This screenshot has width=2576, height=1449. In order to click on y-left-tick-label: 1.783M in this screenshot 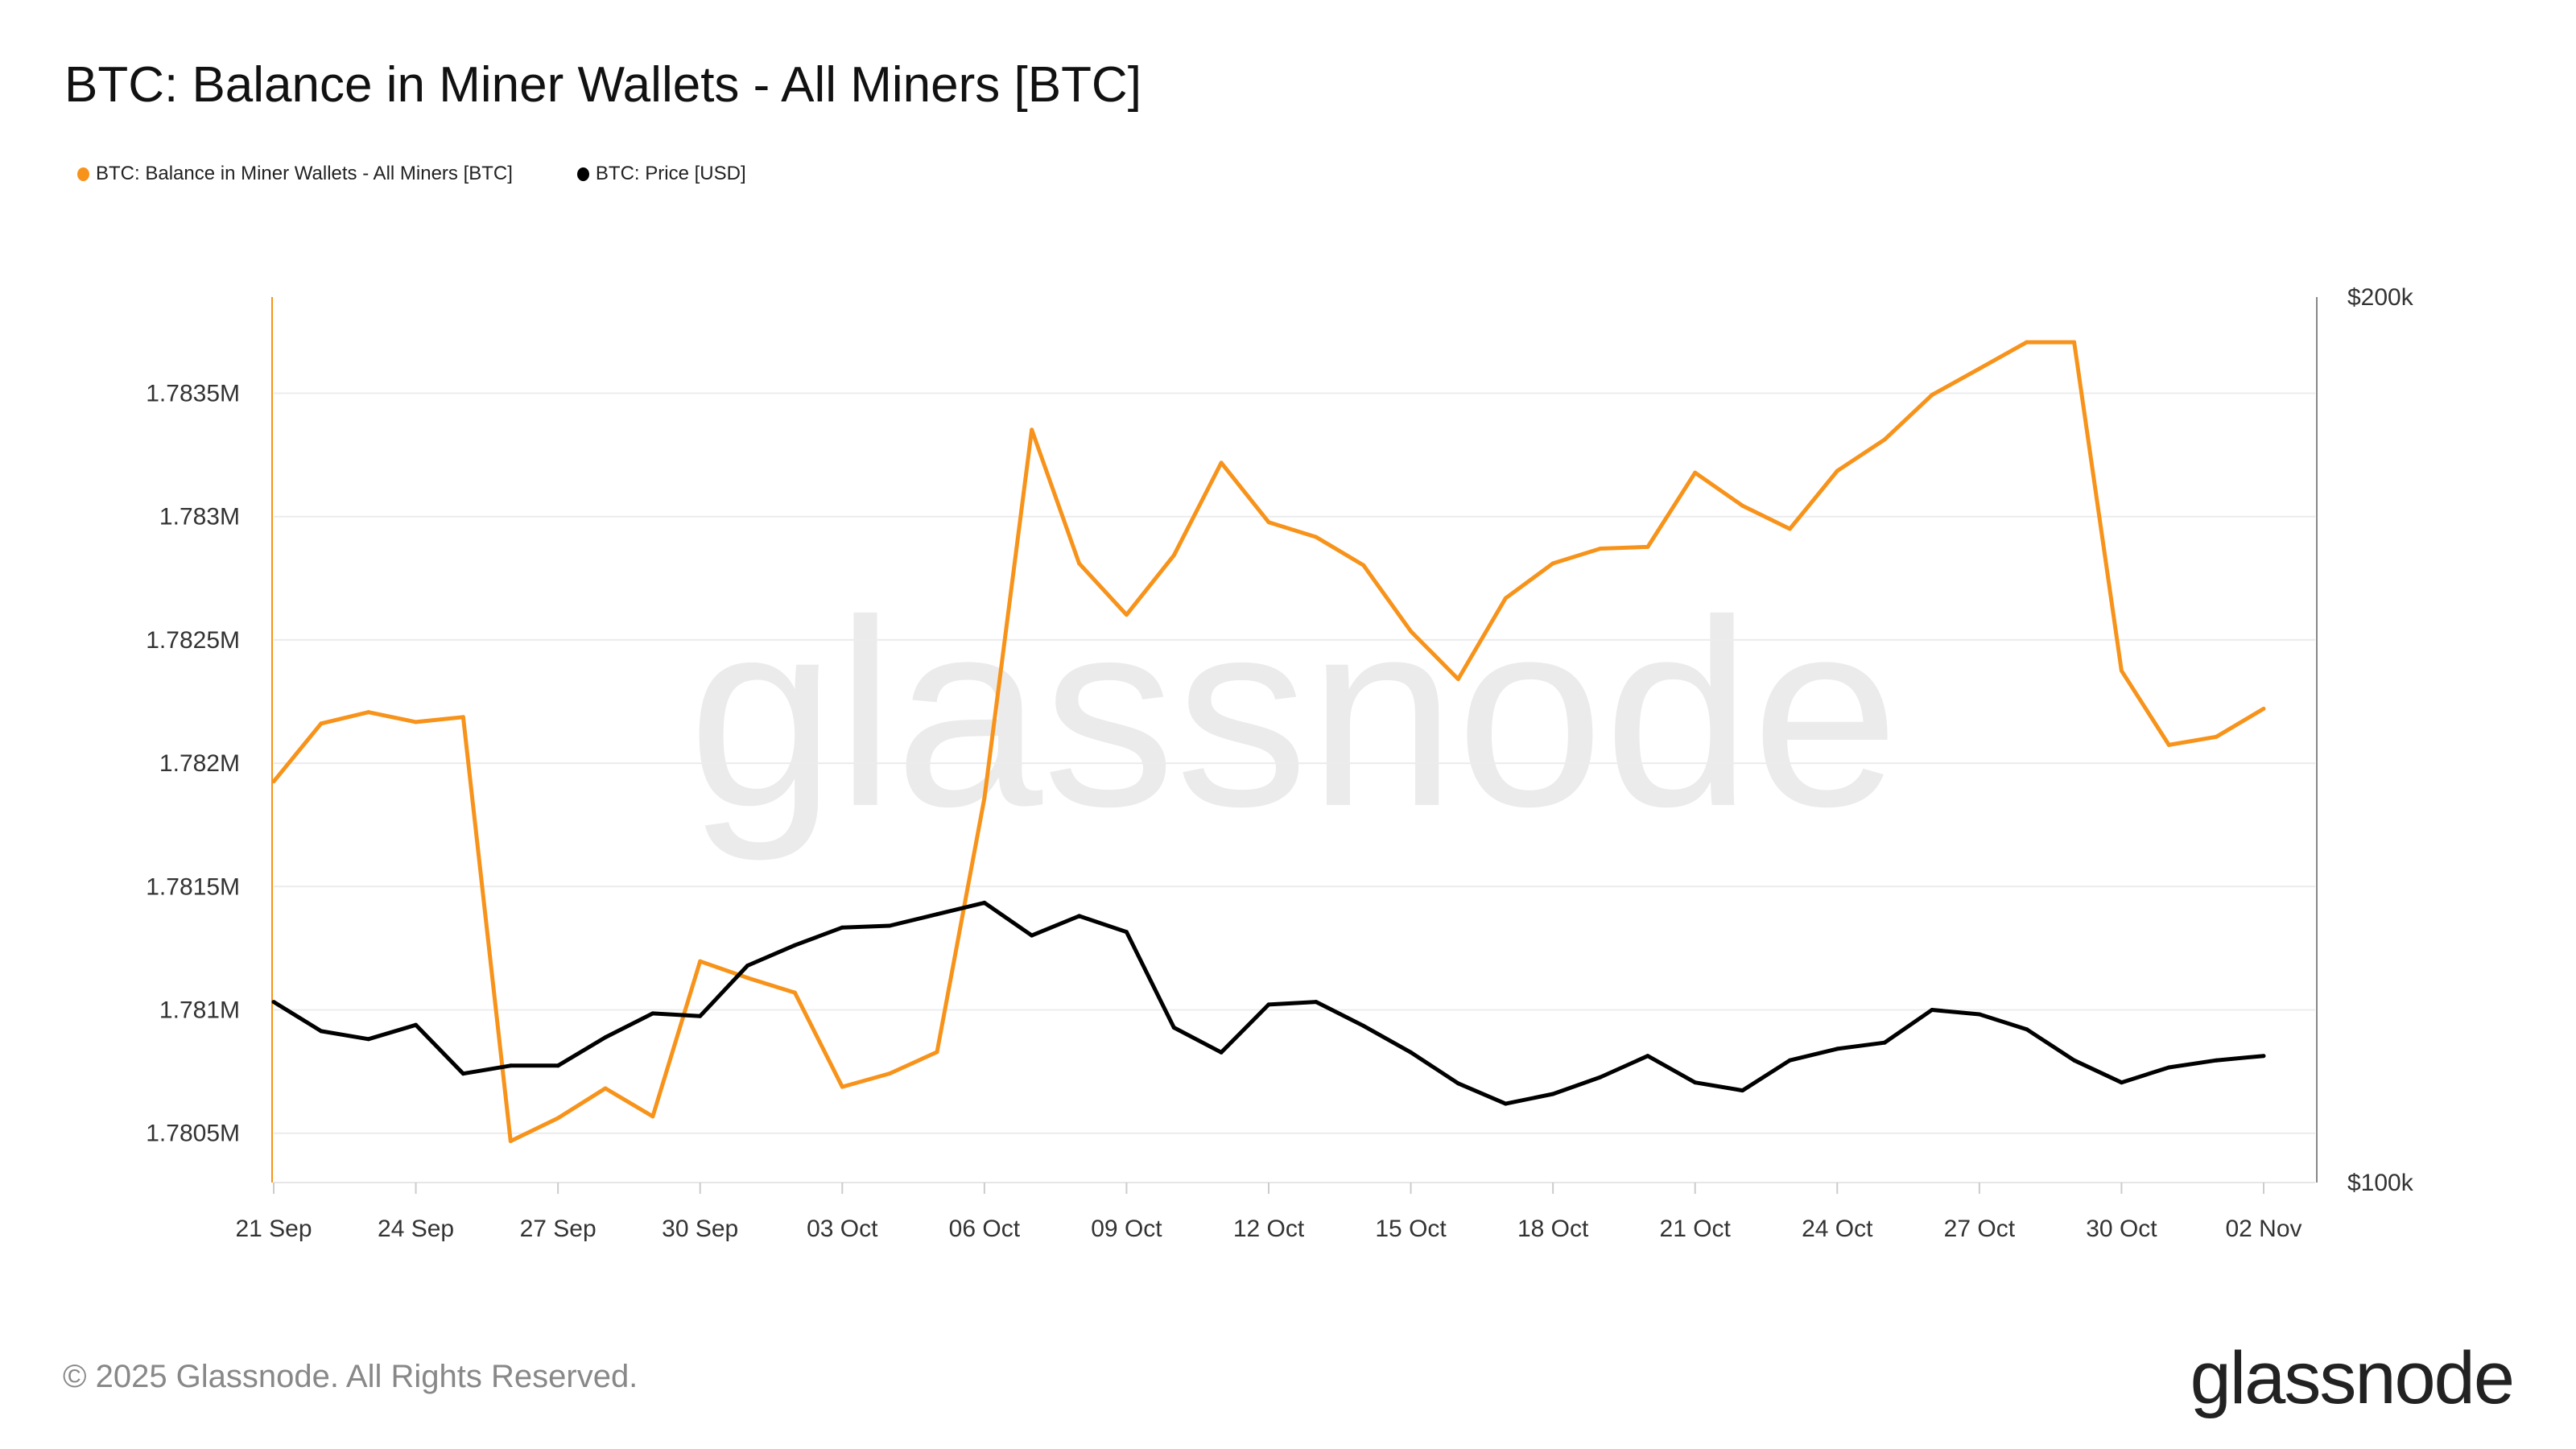, I will do `click(199, 517)`.